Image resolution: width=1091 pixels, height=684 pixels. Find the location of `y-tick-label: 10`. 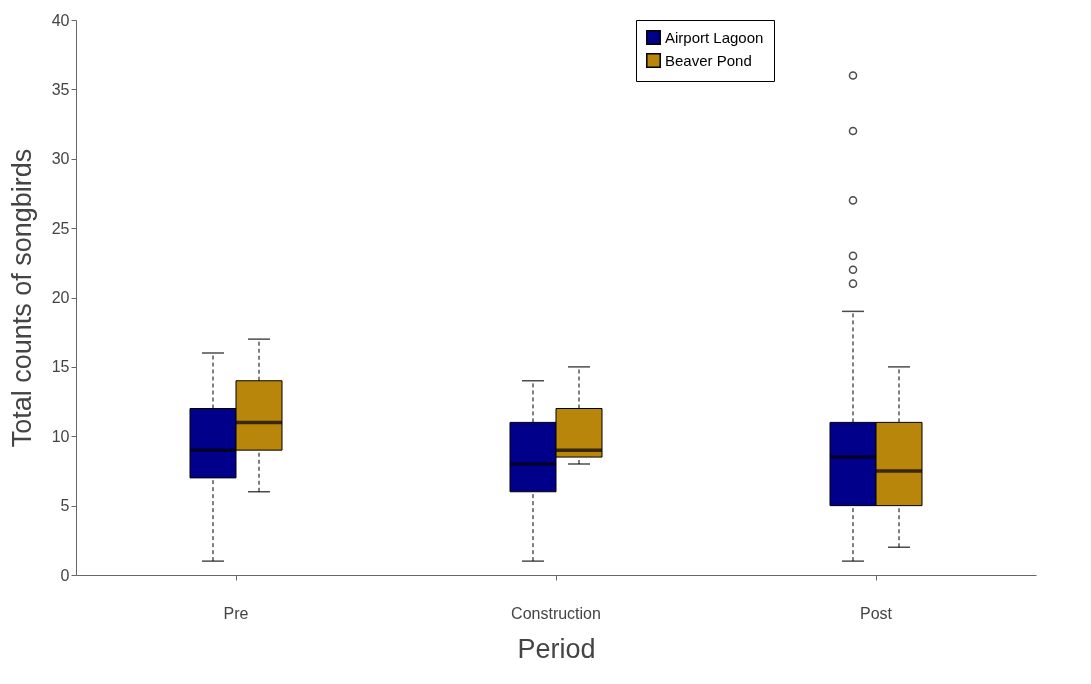

y-tick-label: 10 is located at coordinates (60, 436).